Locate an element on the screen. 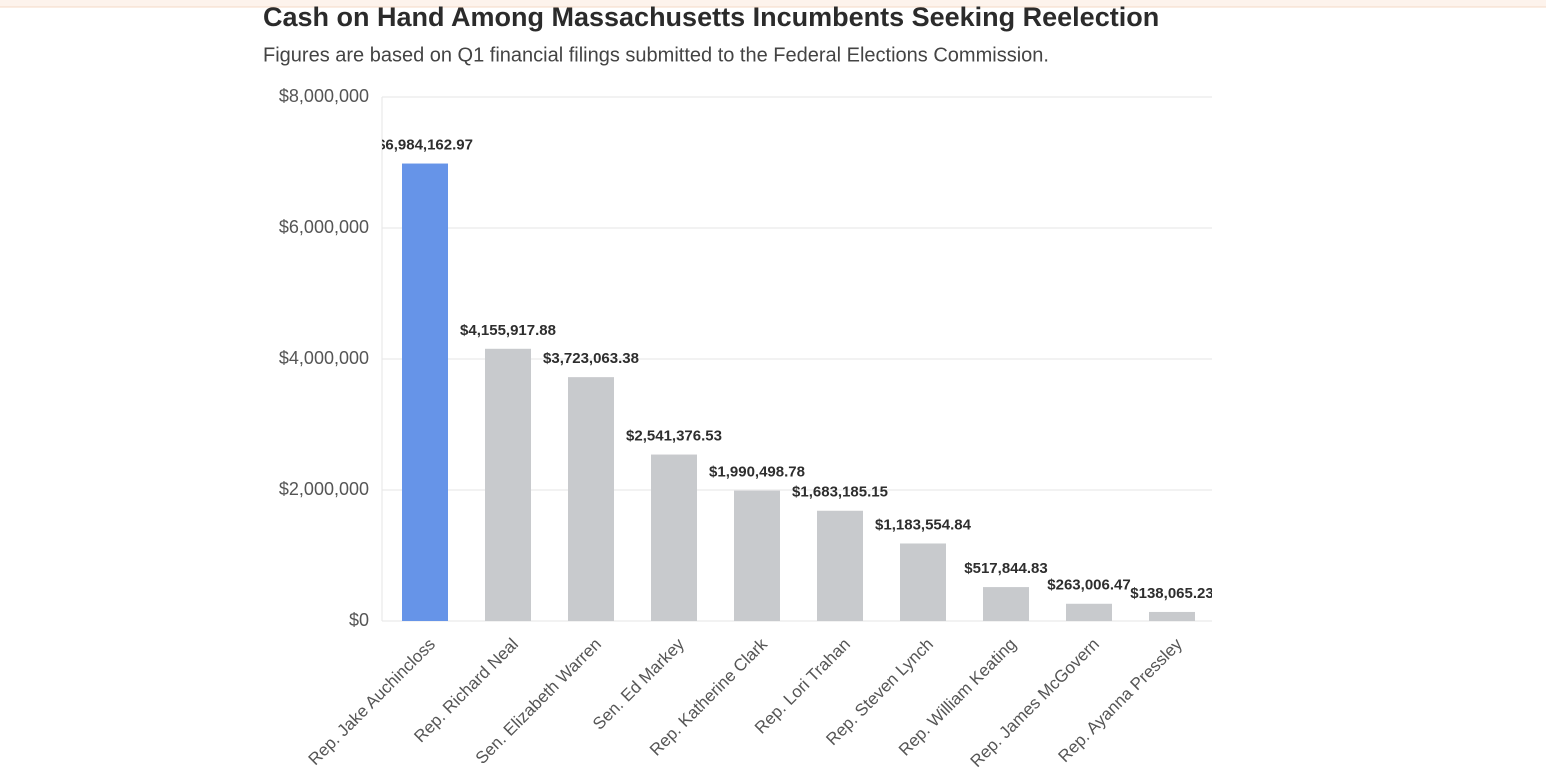 The width and height of the screenshot is (1546, 784). value-label: $263,006.47 is located at coordinates (1088, 585).